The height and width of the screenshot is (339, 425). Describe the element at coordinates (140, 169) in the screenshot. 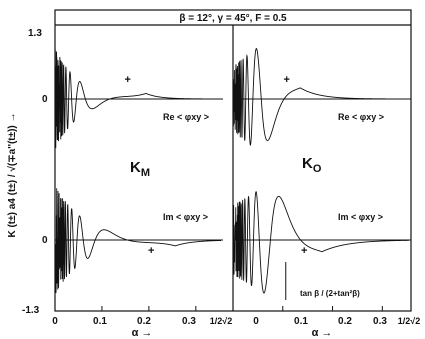

I see `panel-label-km: KM` at that location.